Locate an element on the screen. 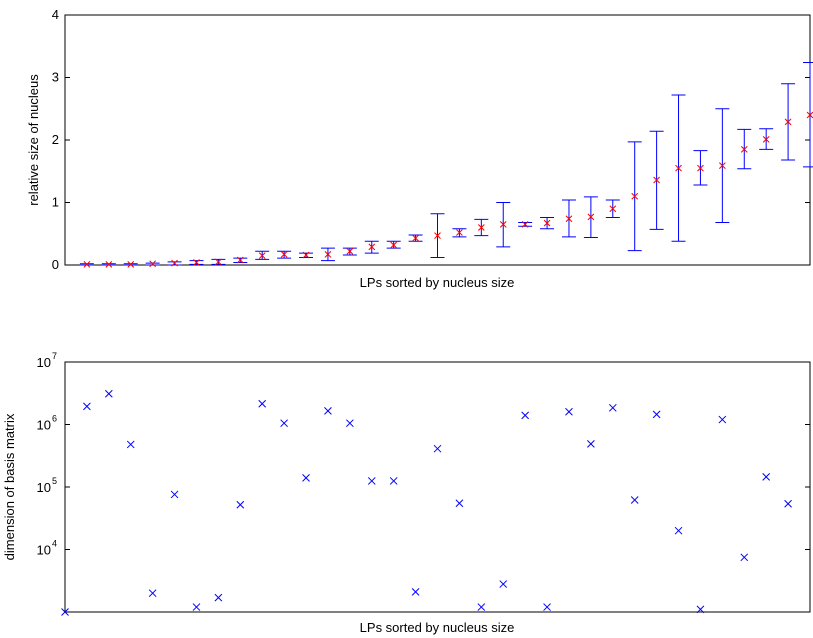  bottom-x-axis-label: LPs sorted by nucleus size is located at coordinates (437, 627).